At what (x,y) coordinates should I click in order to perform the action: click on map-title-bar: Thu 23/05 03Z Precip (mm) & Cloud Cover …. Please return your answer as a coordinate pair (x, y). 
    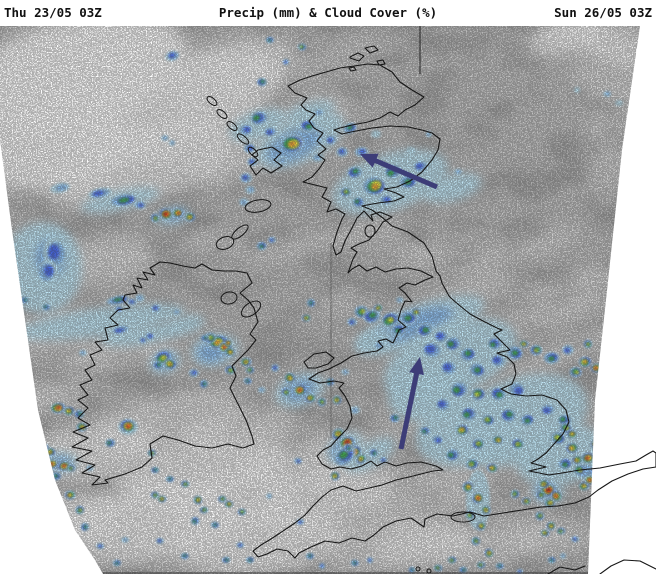
    Looking at the image, I should click on (328, 13).